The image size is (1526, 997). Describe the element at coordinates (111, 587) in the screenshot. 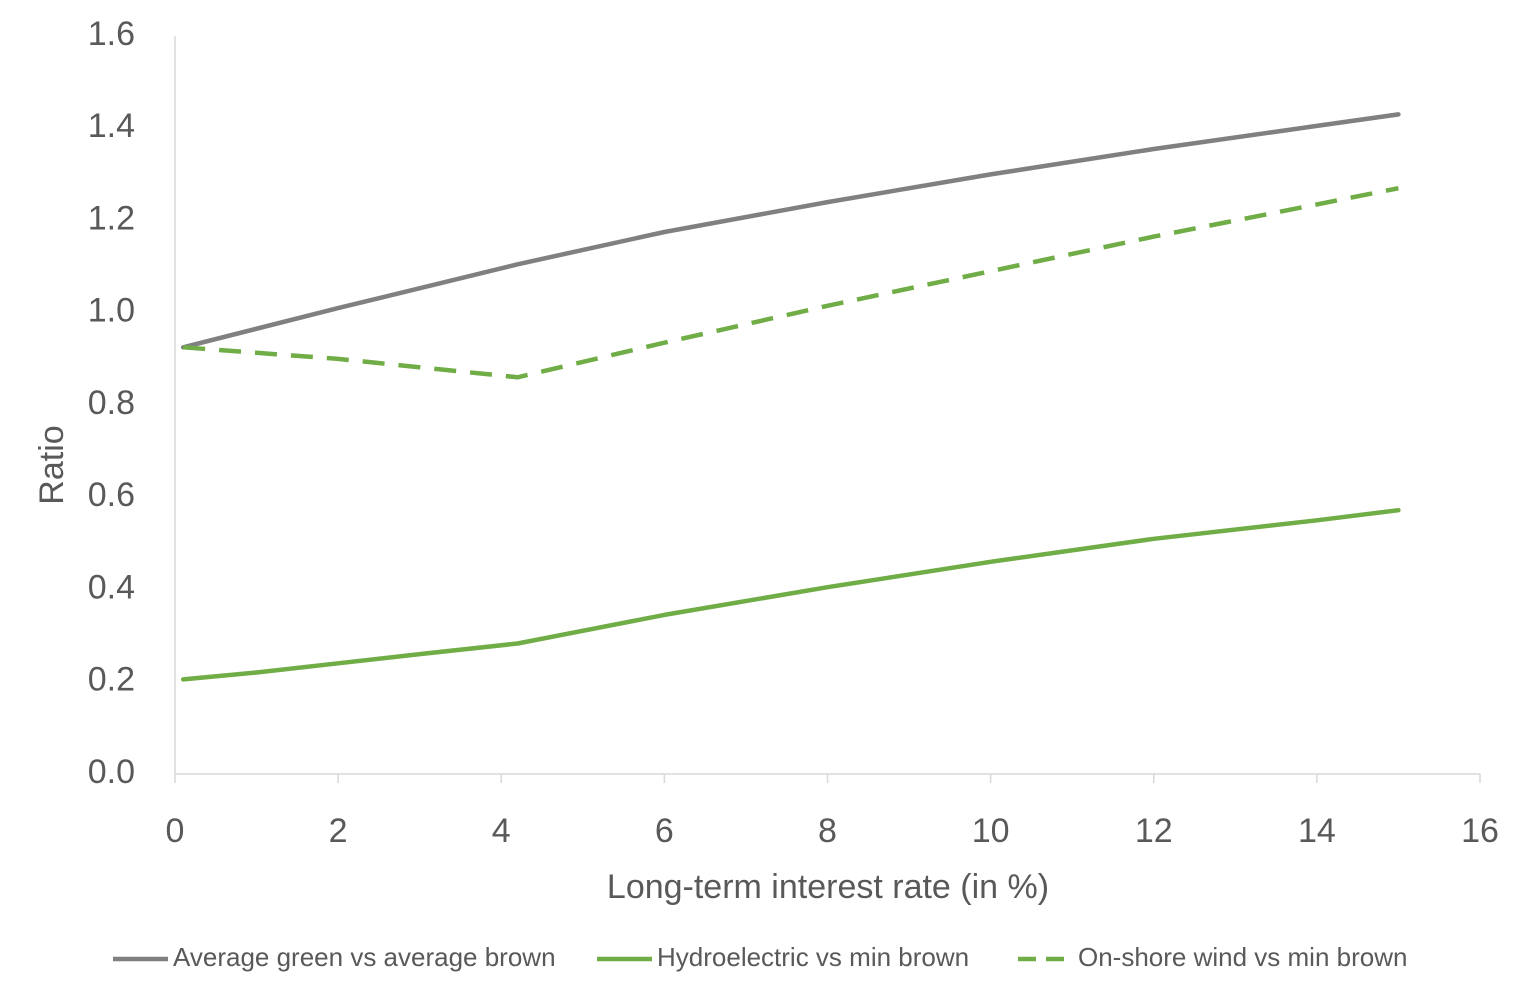

I see `y-tick-label: 0.4` at that location.